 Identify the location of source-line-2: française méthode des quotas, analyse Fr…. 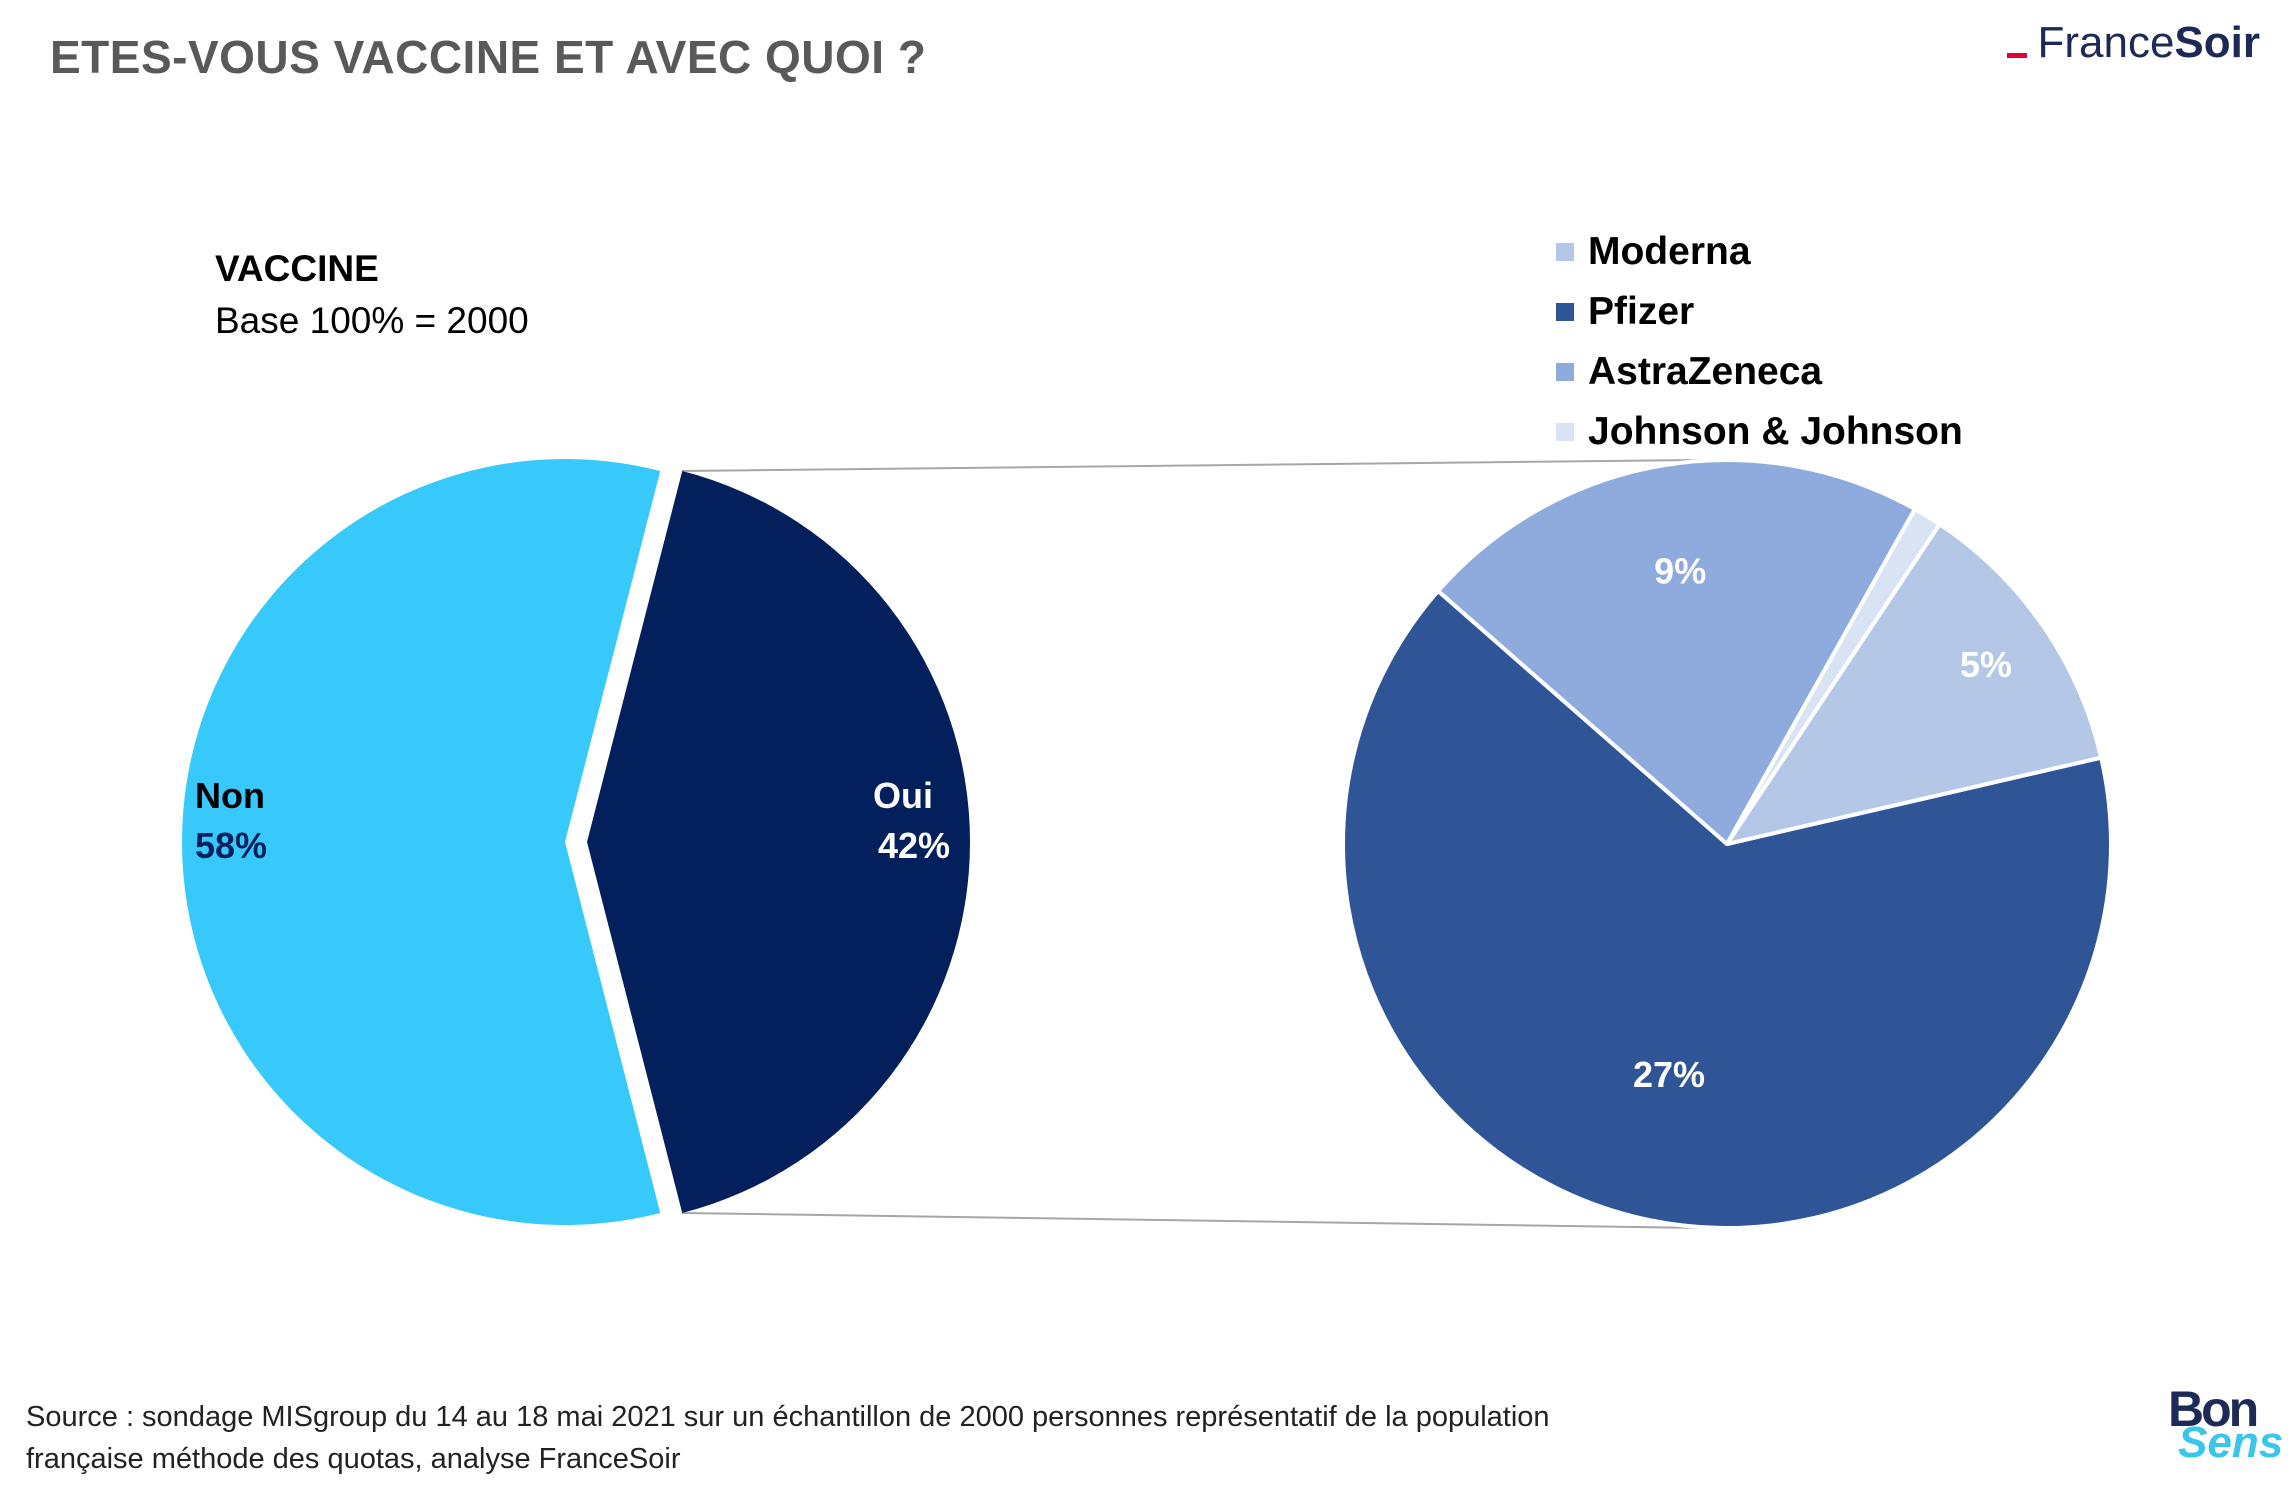
(353, 1459).